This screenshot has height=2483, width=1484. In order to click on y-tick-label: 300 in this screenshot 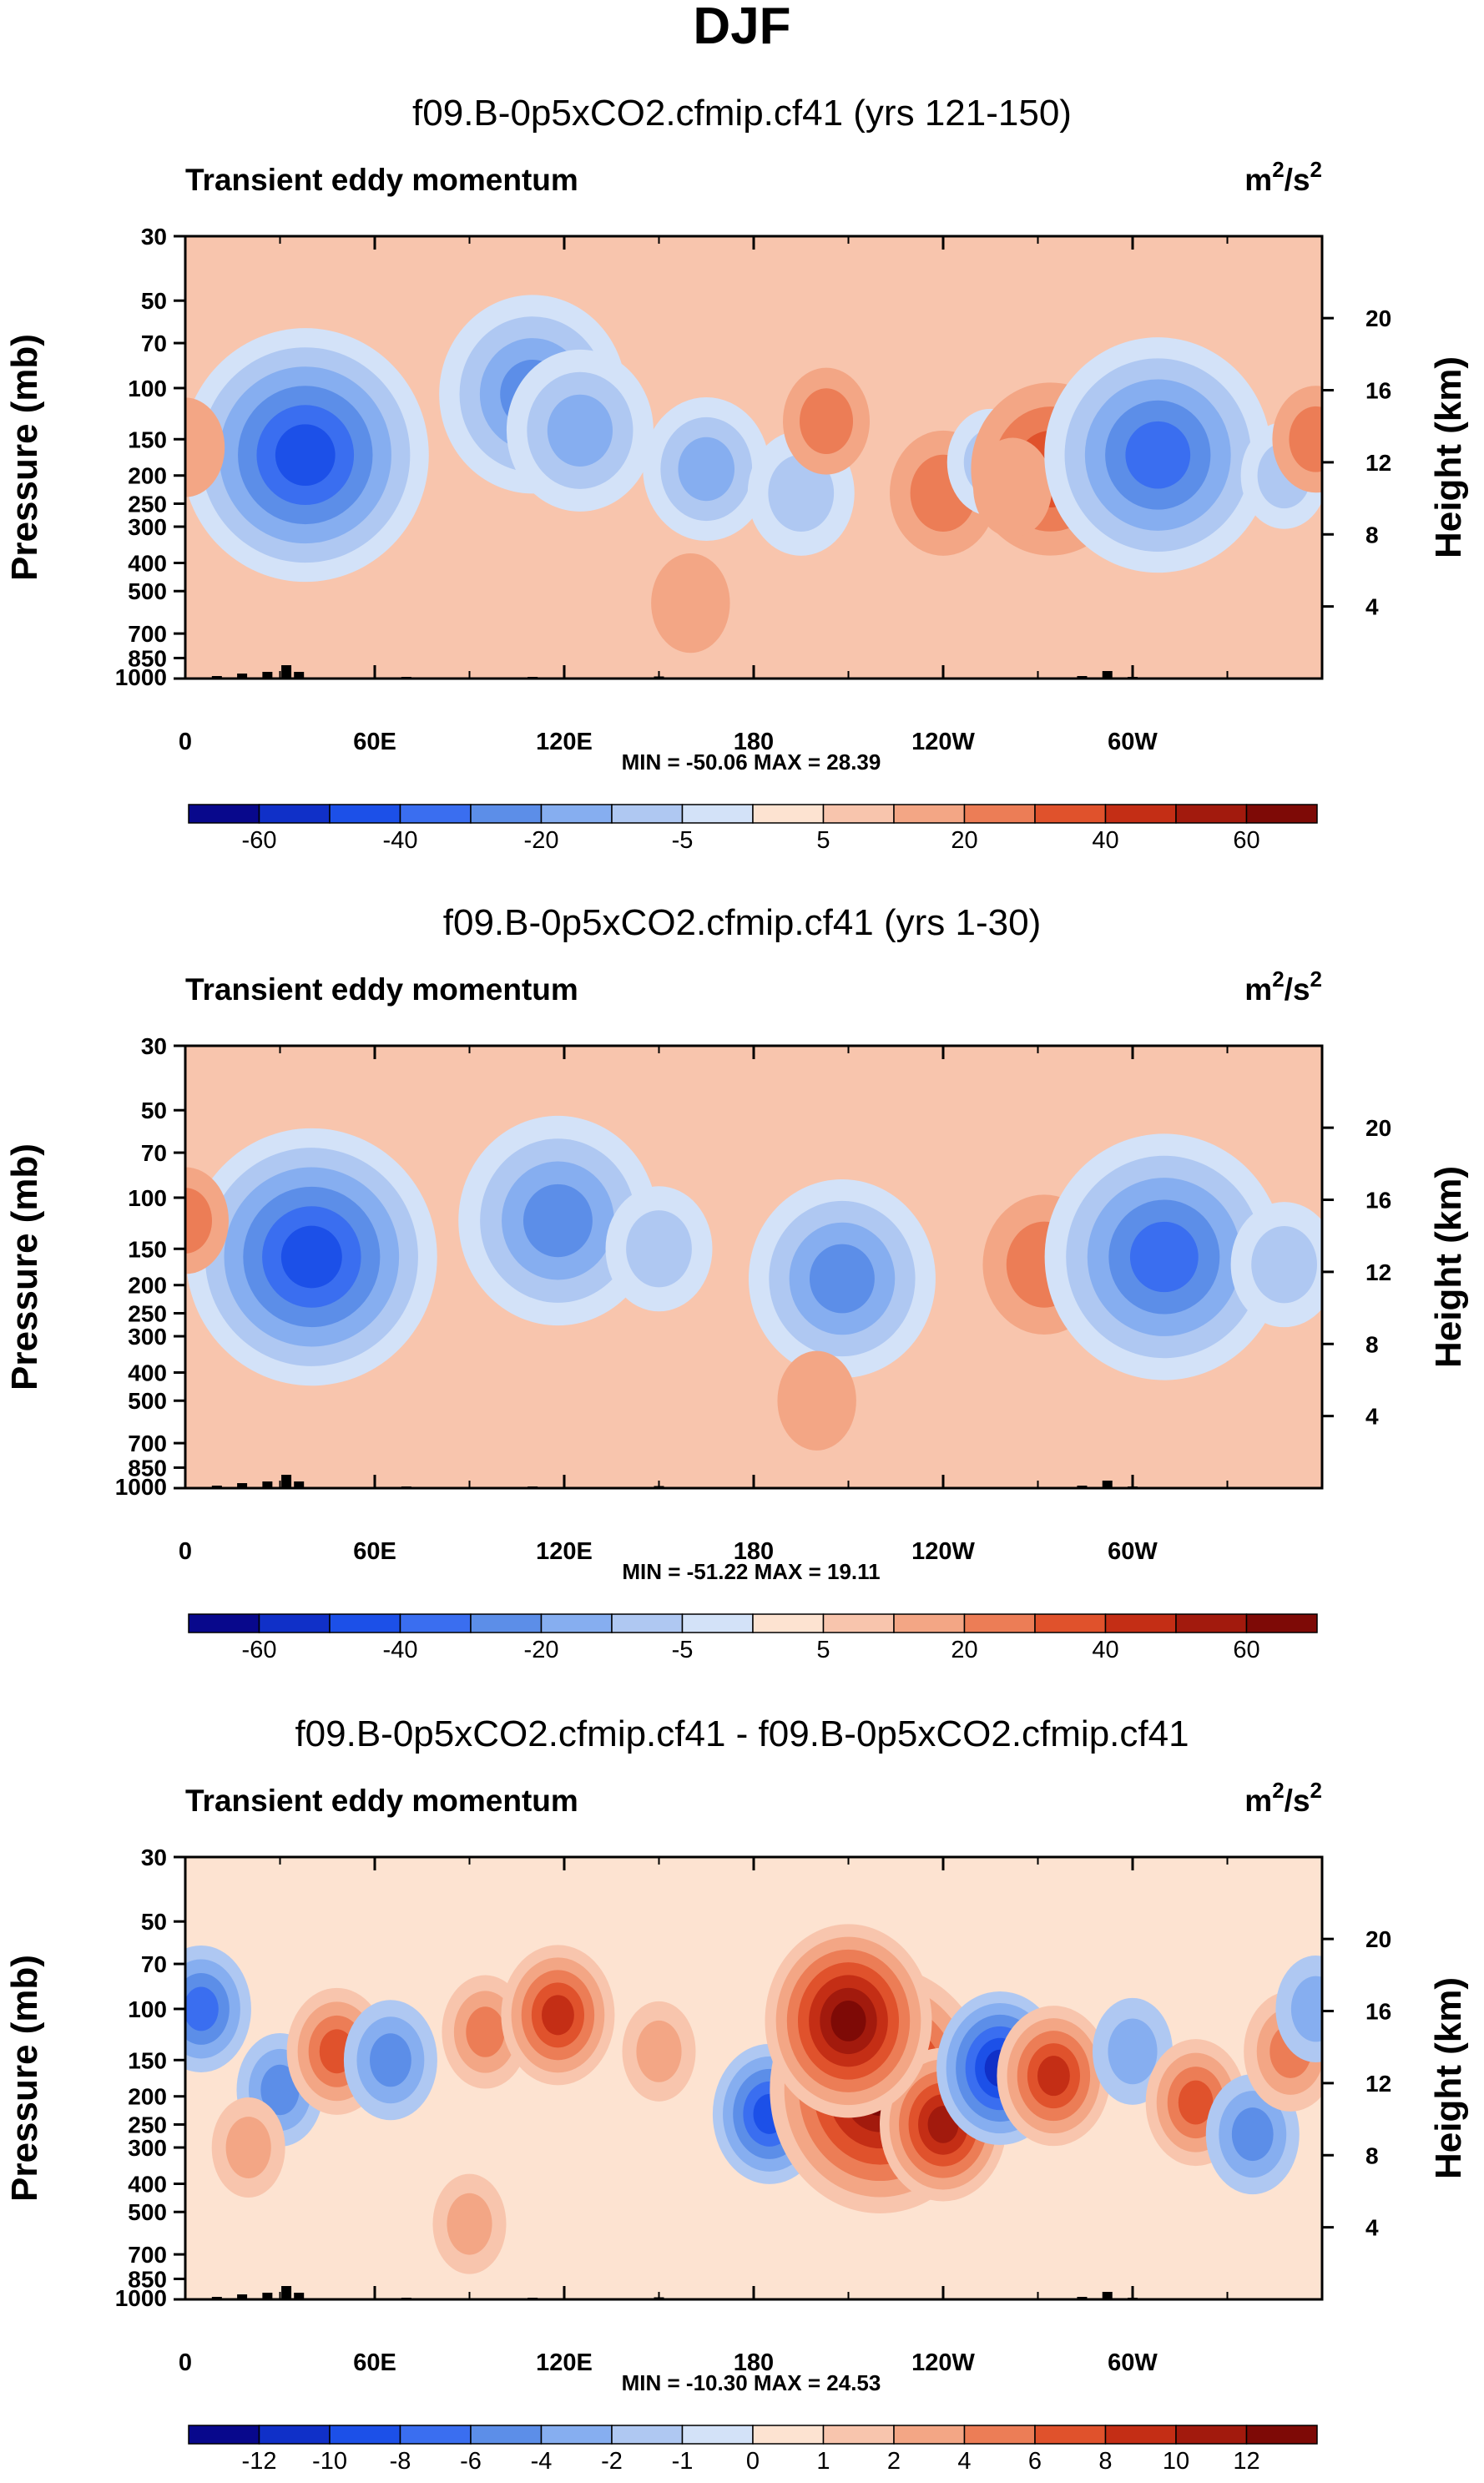, I will do `click(147, 527)`.